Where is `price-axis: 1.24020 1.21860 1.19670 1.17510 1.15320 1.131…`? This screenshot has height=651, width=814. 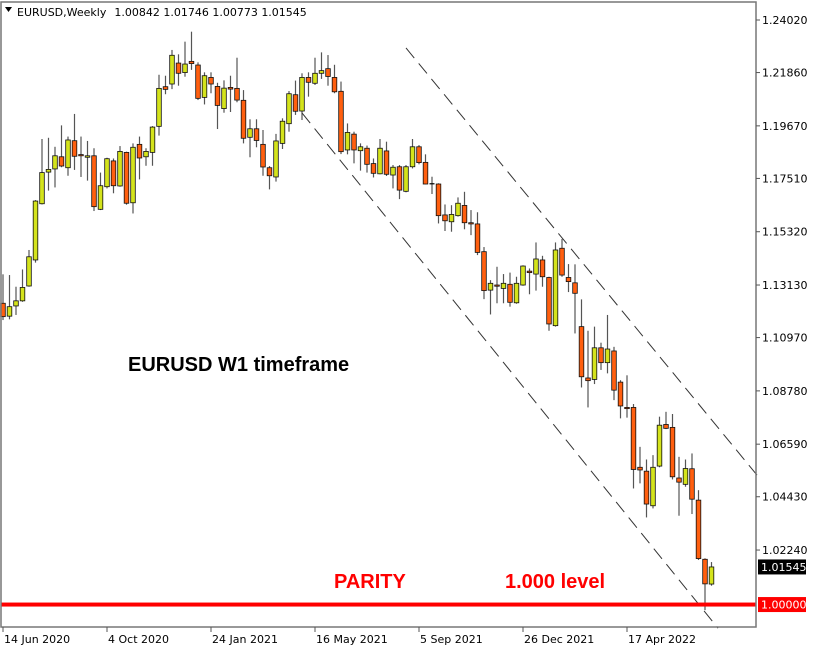
price-axis: 1.24020 1.21860 1.19670 1.17510 1.15320 1.131… is located at coordinates (782, 285).